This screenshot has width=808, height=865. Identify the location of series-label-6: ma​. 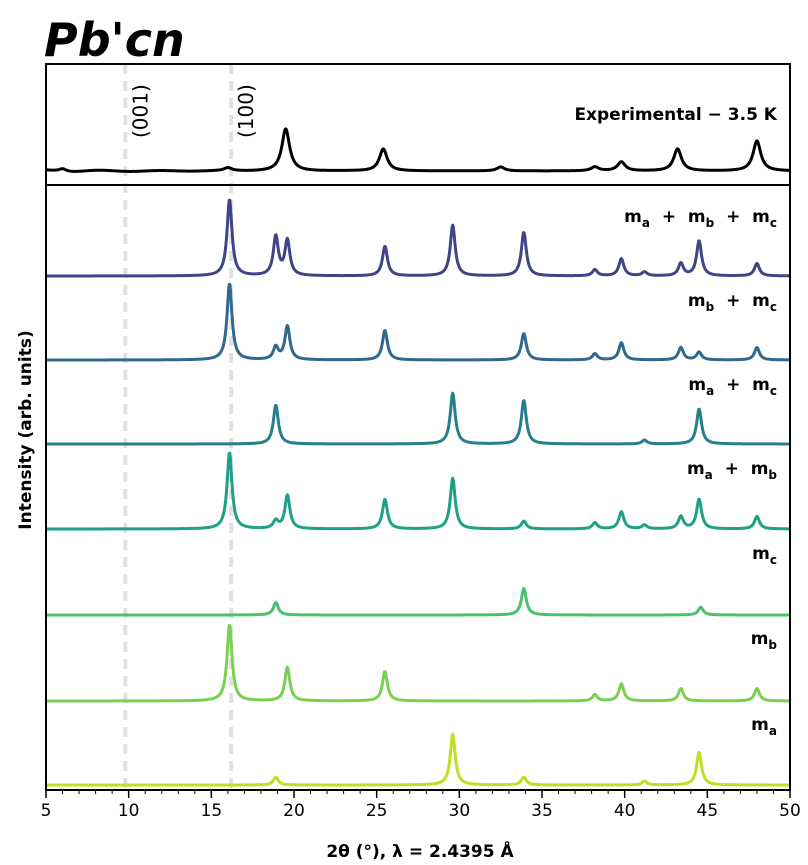
(764, 726).